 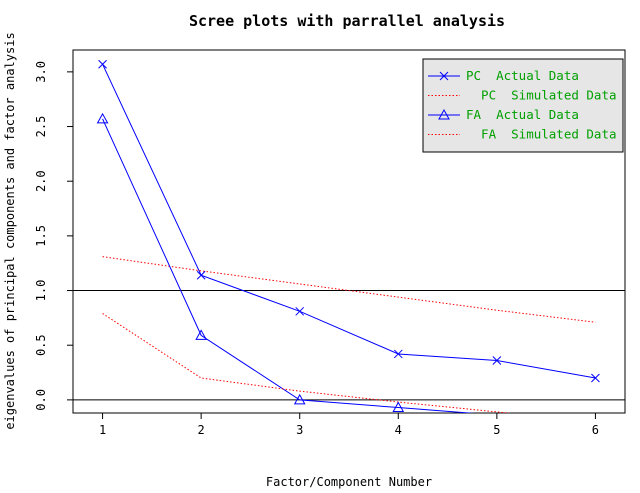 I want to click on x-axis: 1 2 3 4 5 6, so click(x=349, y=425).